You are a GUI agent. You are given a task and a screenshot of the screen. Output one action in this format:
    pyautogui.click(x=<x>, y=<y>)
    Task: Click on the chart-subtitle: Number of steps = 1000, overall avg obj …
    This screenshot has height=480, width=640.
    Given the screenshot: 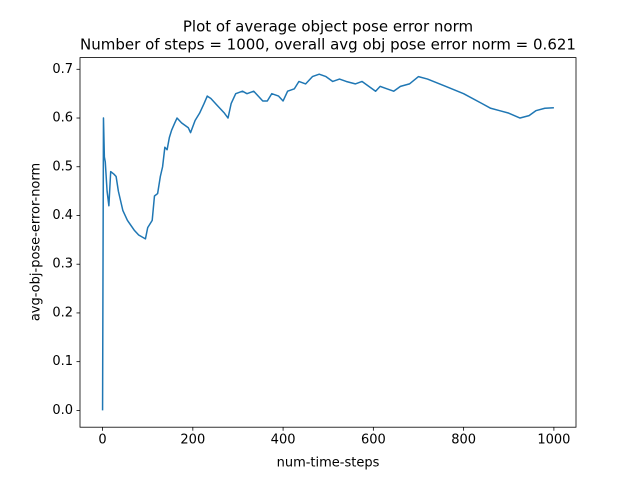 What is the action you would take?
    pyautogui.click(x=328, y=45)
    